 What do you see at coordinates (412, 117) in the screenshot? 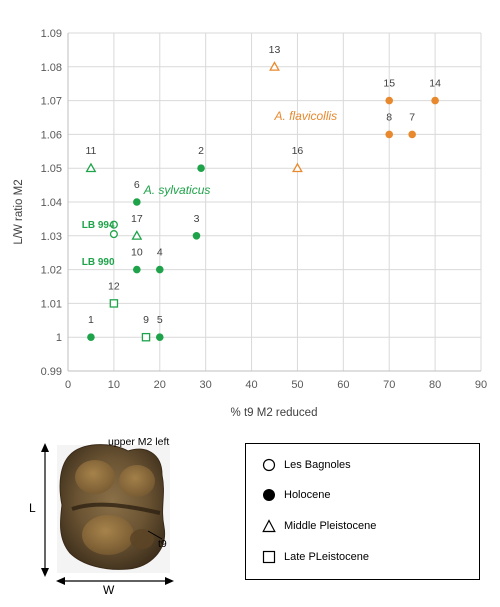
I see `point-label: 7` at bounding box center [412, 117].